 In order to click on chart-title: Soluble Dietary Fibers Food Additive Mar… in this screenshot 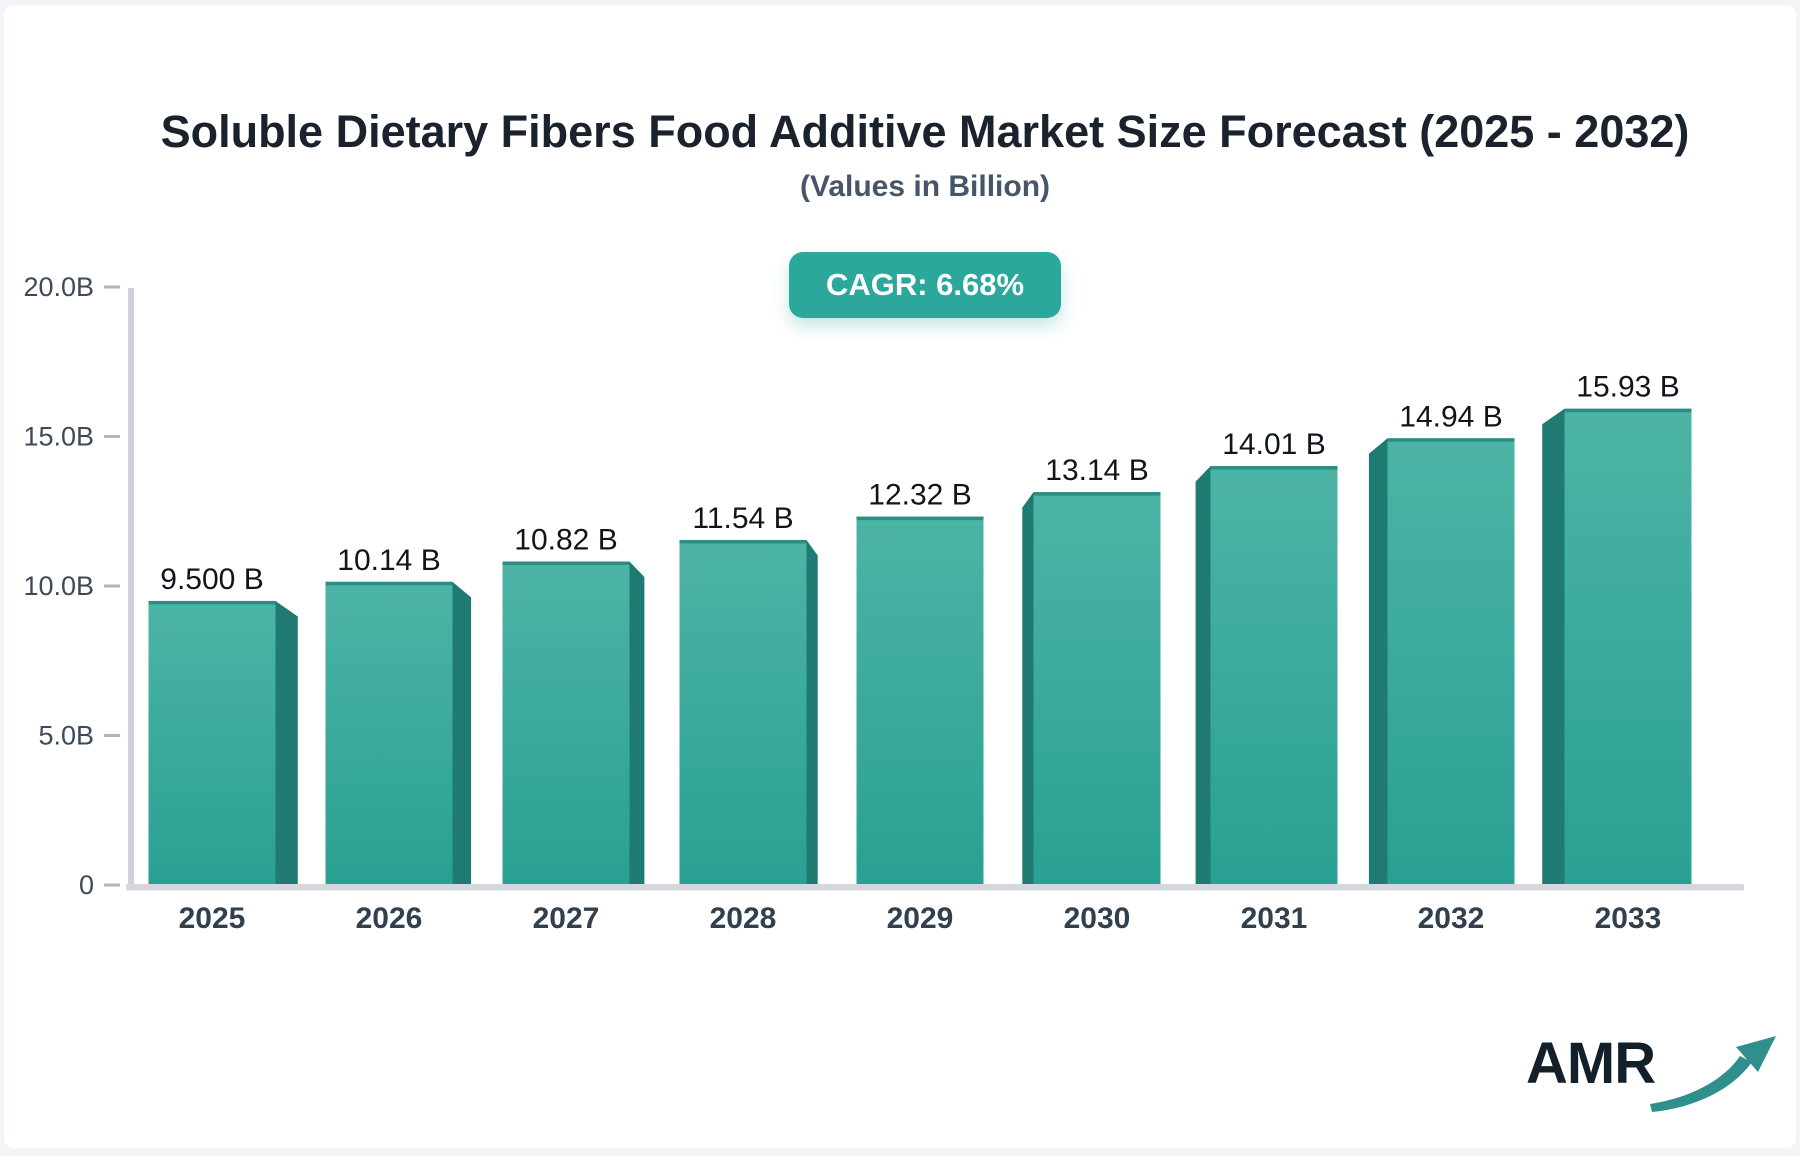, I will do `click(925, 131)`.